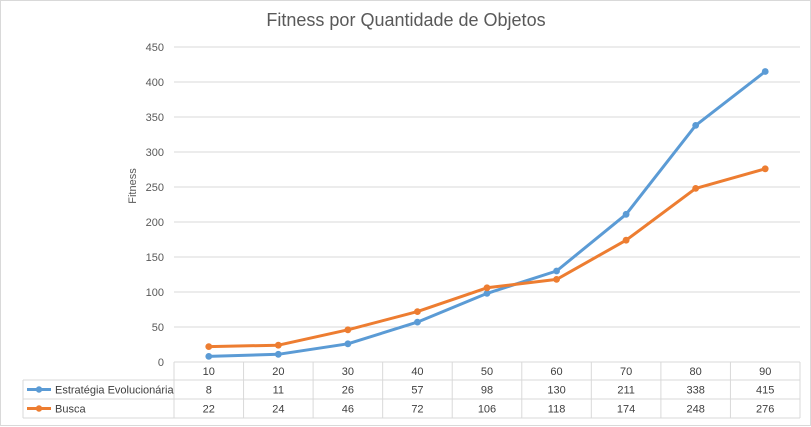  I want to click on table-value-cell: 72, so click(417, 410).